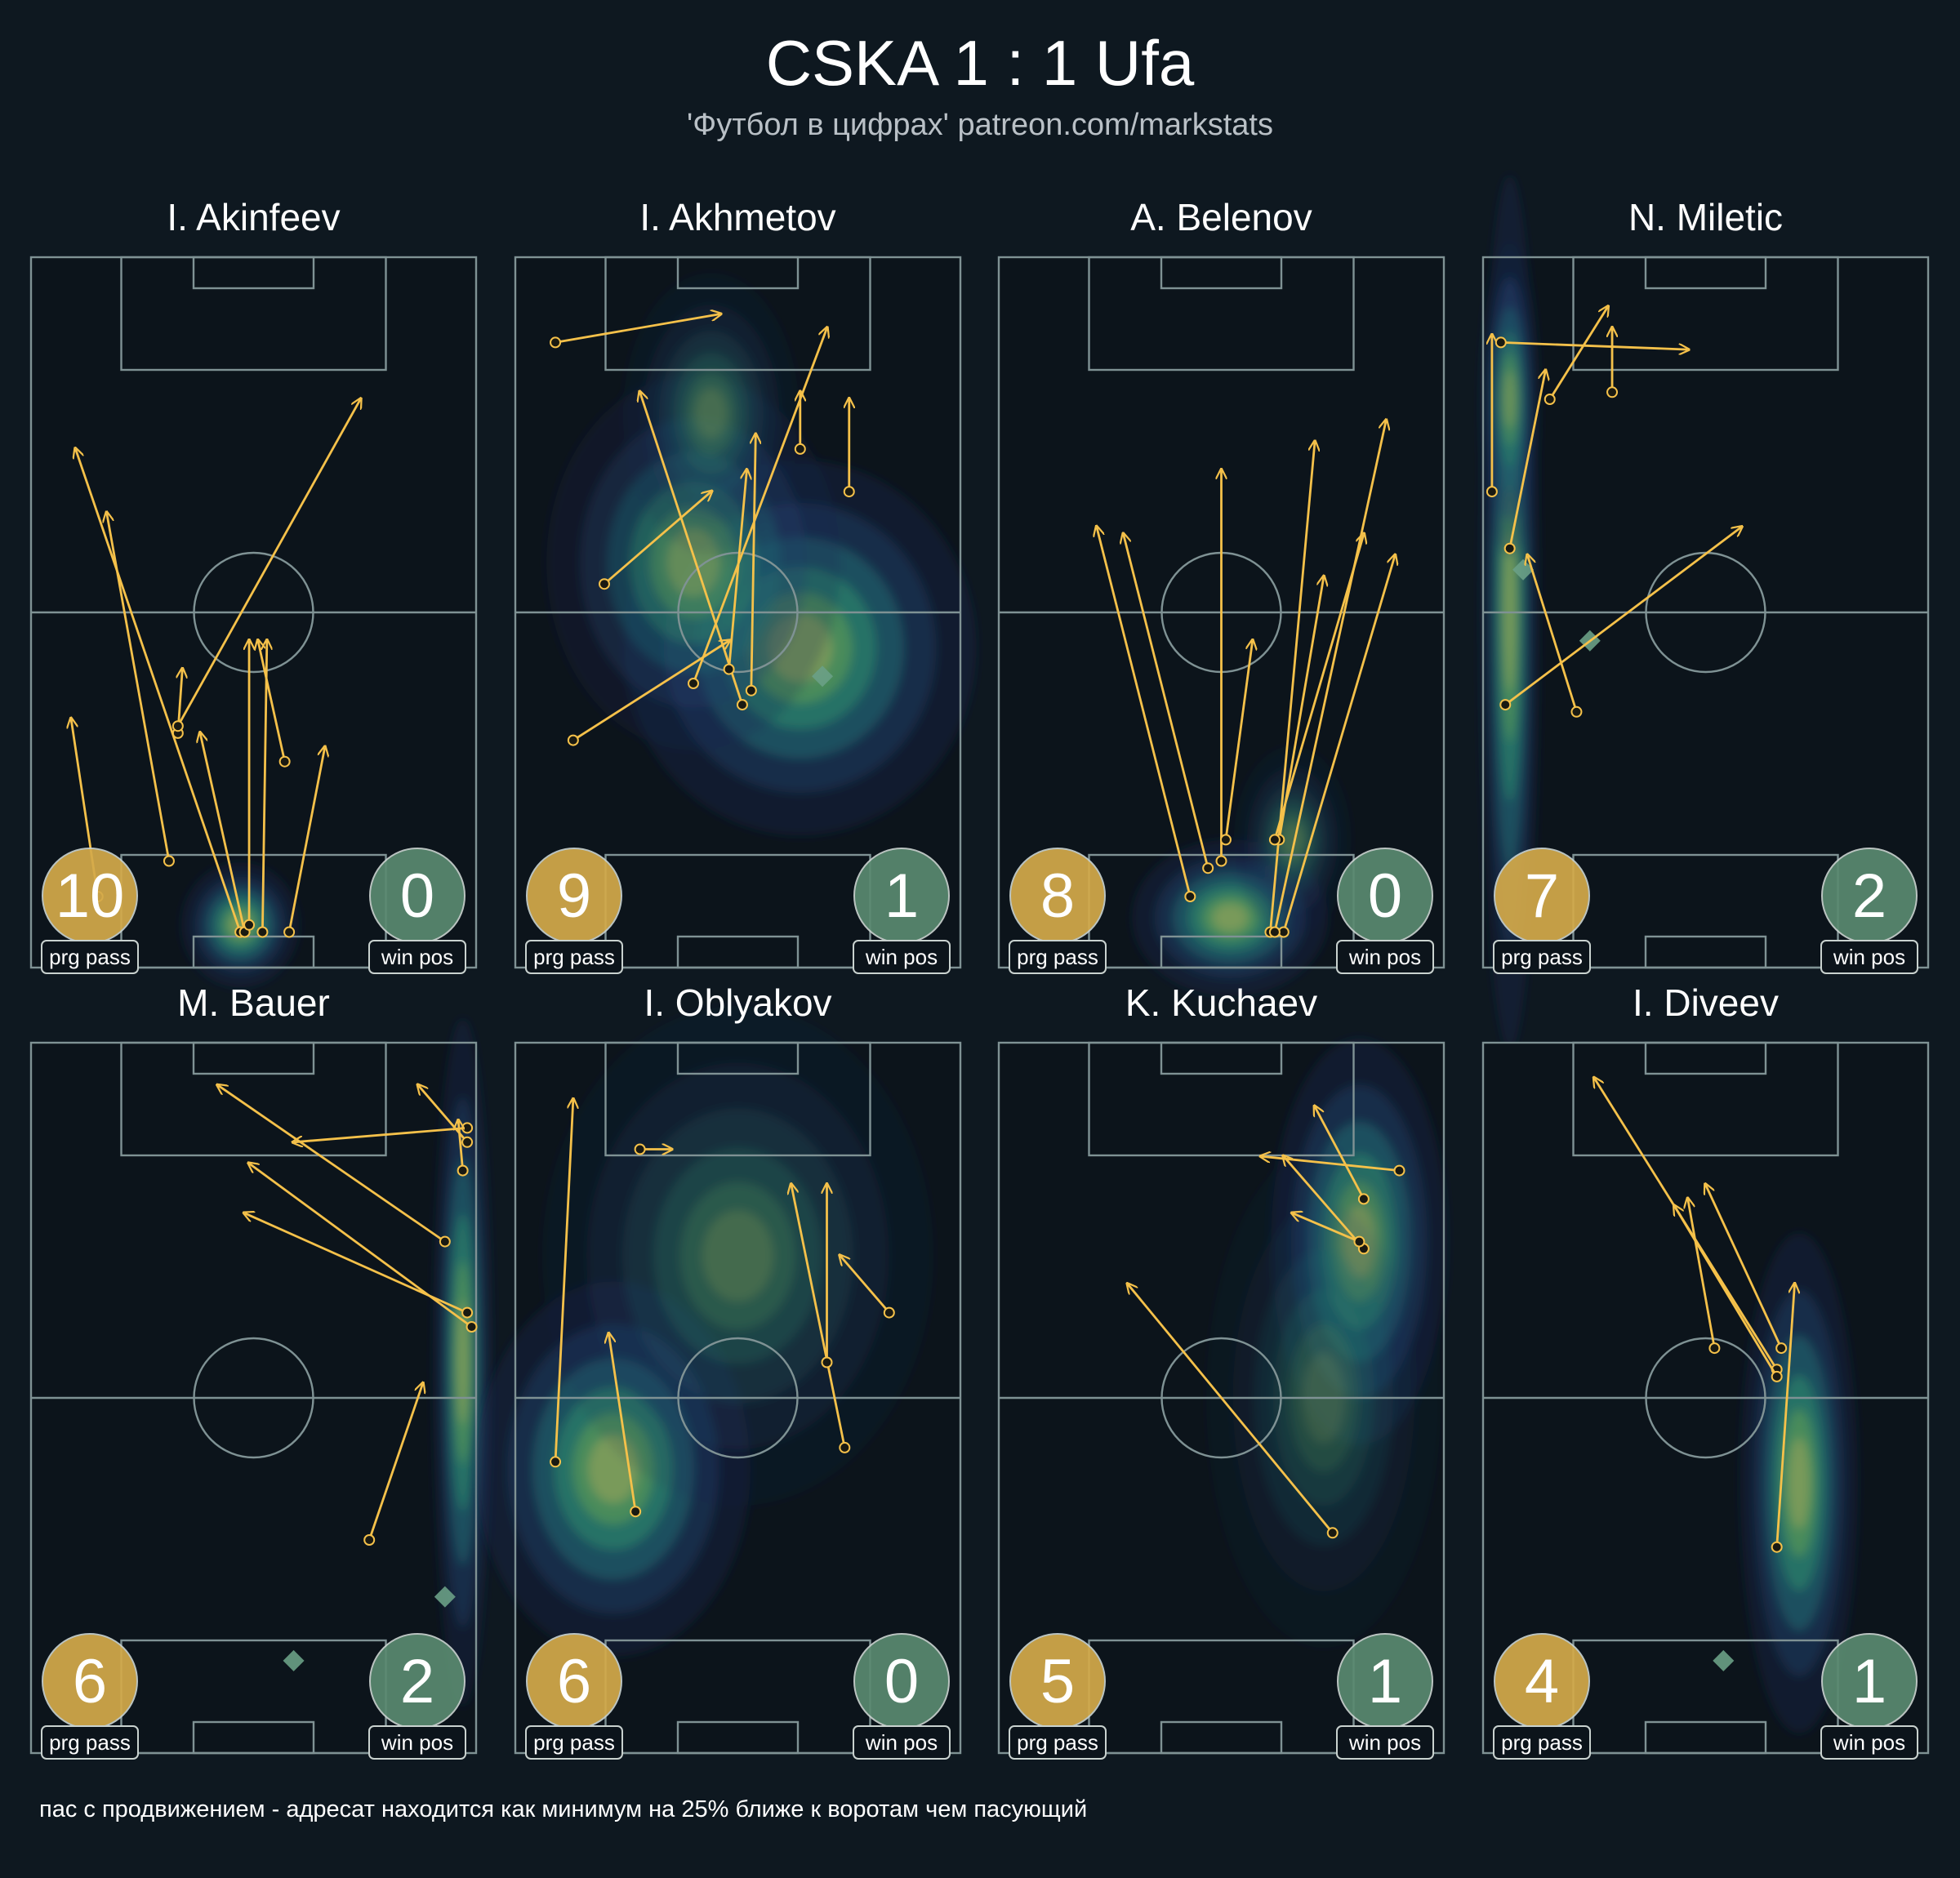 This screenshot has height=1878, width=1960. I want to click on prg-pass-count: 8, so click(1057, 896).